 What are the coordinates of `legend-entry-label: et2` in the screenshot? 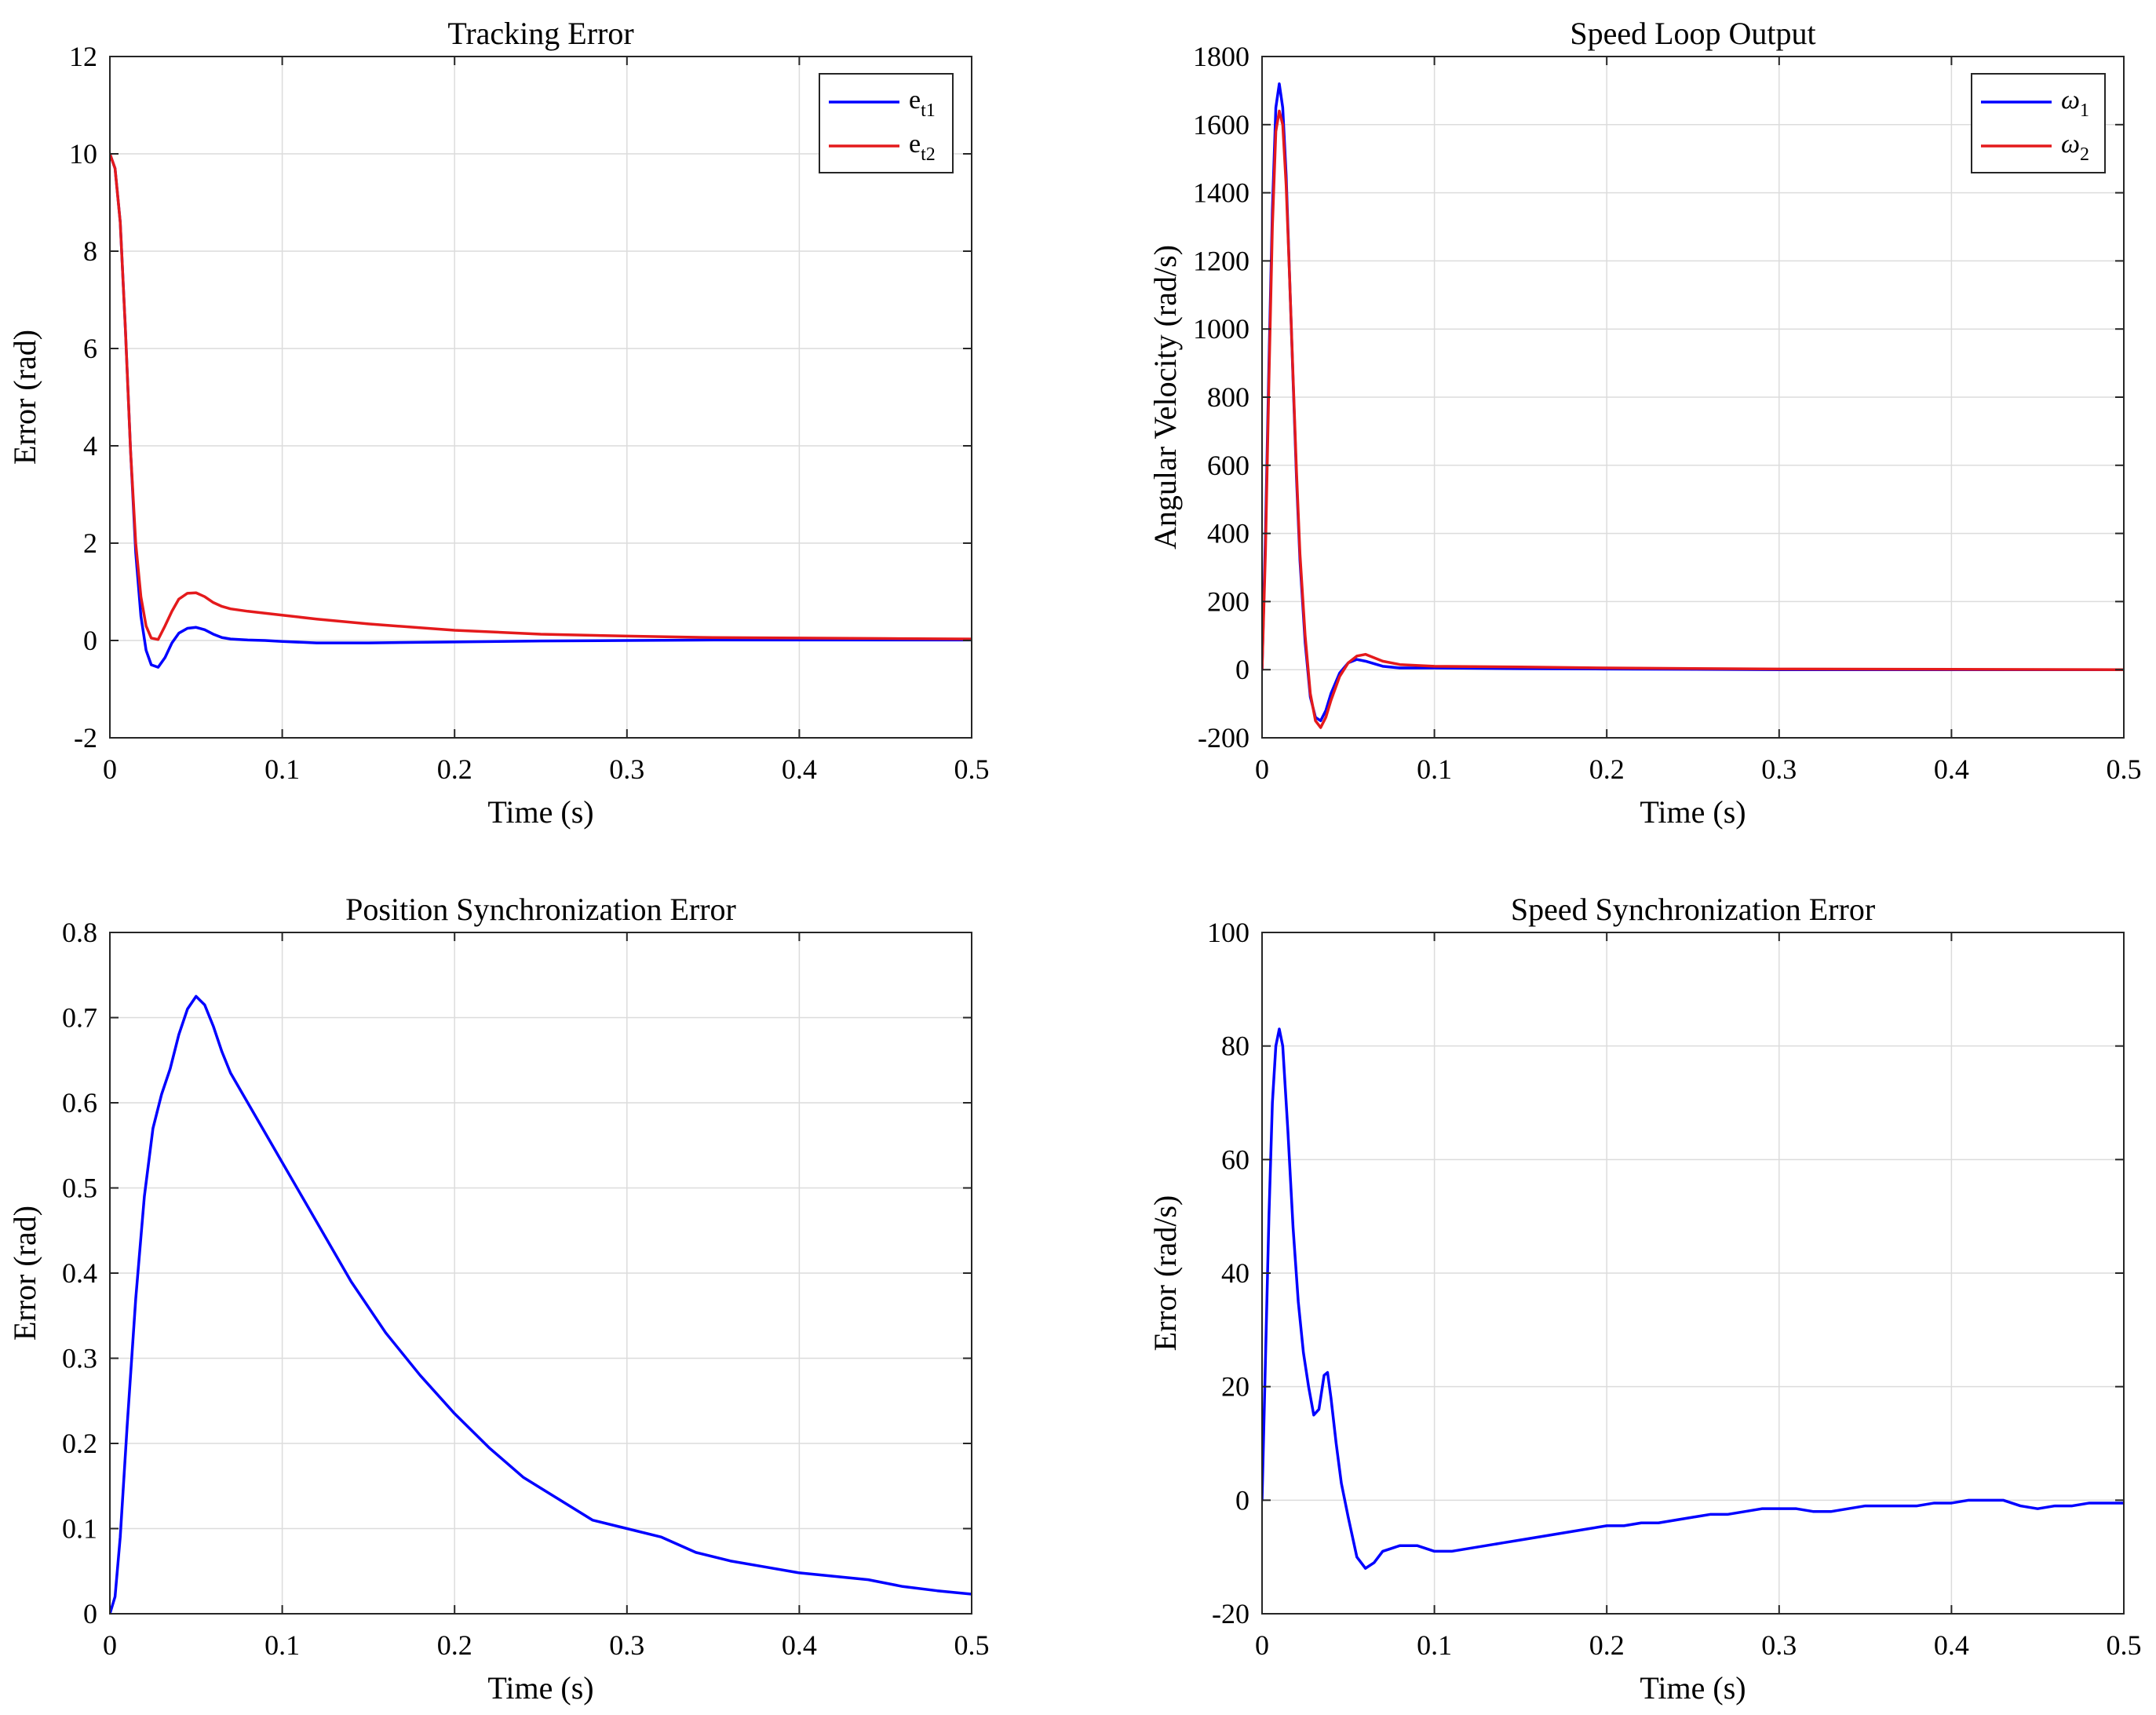 It's located at (923, 147).